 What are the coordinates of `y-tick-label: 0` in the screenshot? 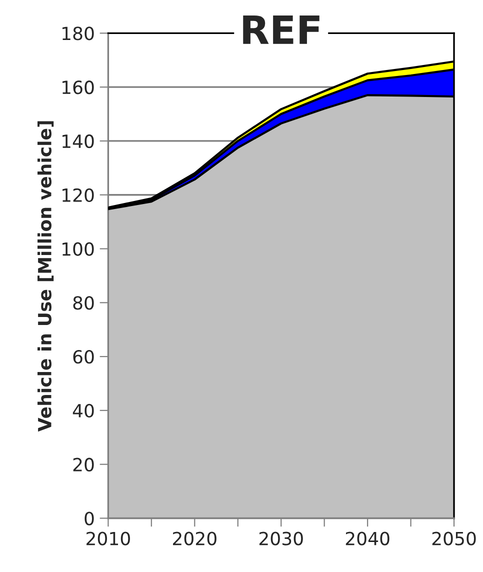 It's located at (89, 519).